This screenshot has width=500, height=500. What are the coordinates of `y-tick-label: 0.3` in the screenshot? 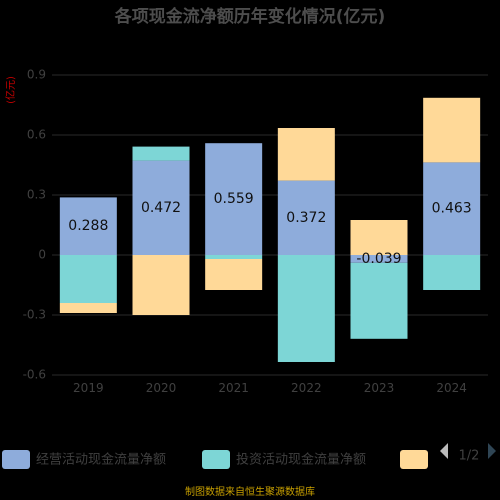 It's located at (36, 195).